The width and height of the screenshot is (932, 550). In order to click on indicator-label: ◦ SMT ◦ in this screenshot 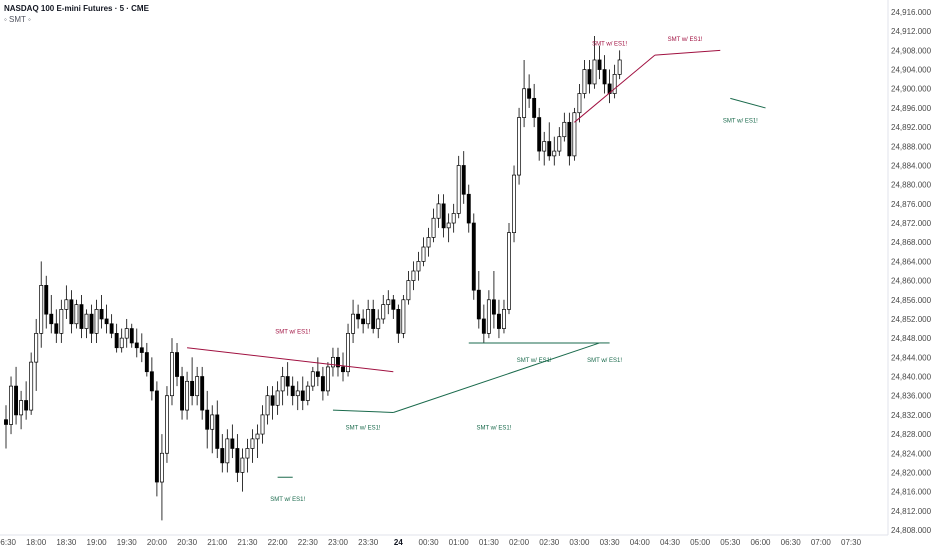, I will do `click(17, 19)`.